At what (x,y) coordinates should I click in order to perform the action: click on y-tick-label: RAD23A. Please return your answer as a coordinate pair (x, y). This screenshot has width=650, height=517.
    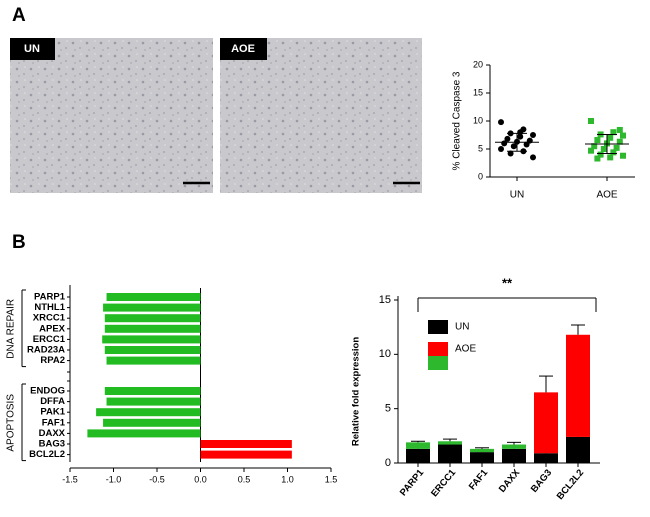
    Looking at the image, I should click on (46, 350).